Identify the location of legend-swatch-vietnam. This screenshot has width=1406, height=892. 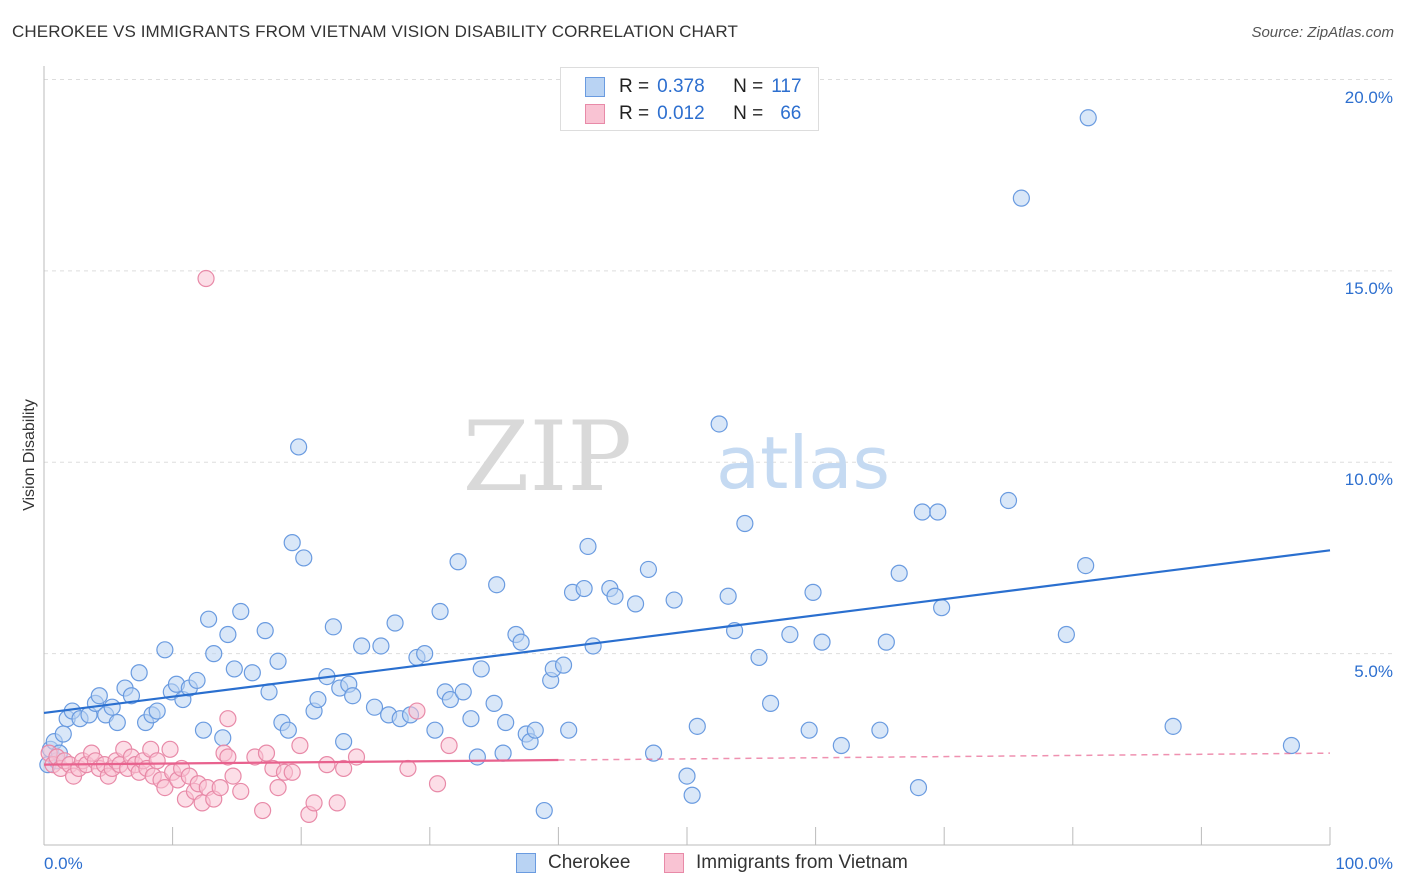
(595, 114).